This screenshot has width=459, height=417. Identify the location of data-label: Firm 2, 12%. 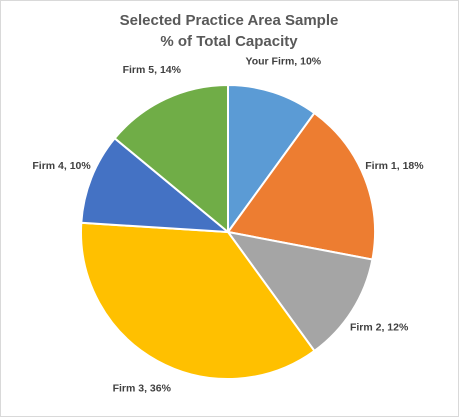
(379, 328).